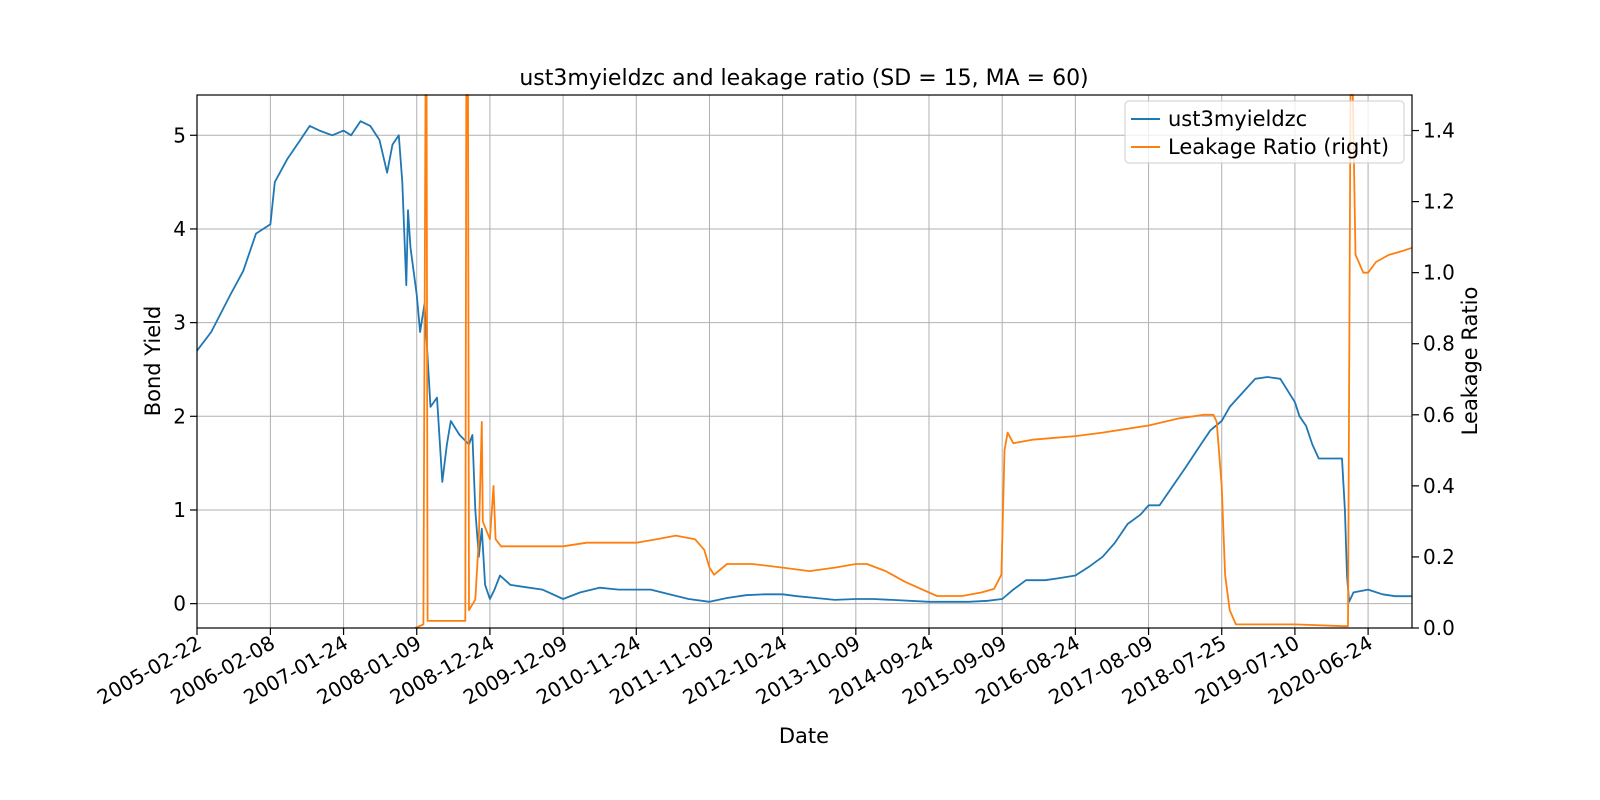 This screenshot has width=1600, height=800. Describe the element at coordinates (179, 416) in the screenshot. I see `y-left-tick-label: 2` at that location.